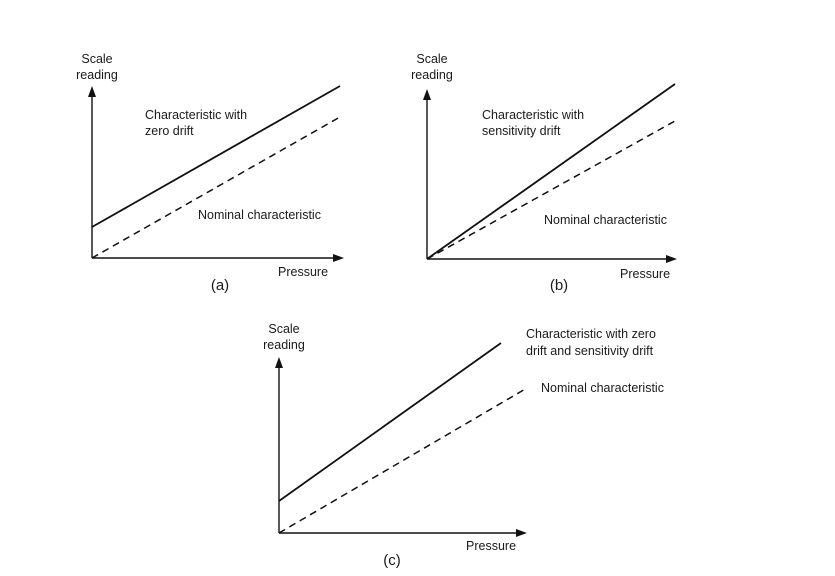  What do you see at coordinates (671, 259) in the screenshot?
I see `x-axis-arrow-b` at bounding box center [671, 259].